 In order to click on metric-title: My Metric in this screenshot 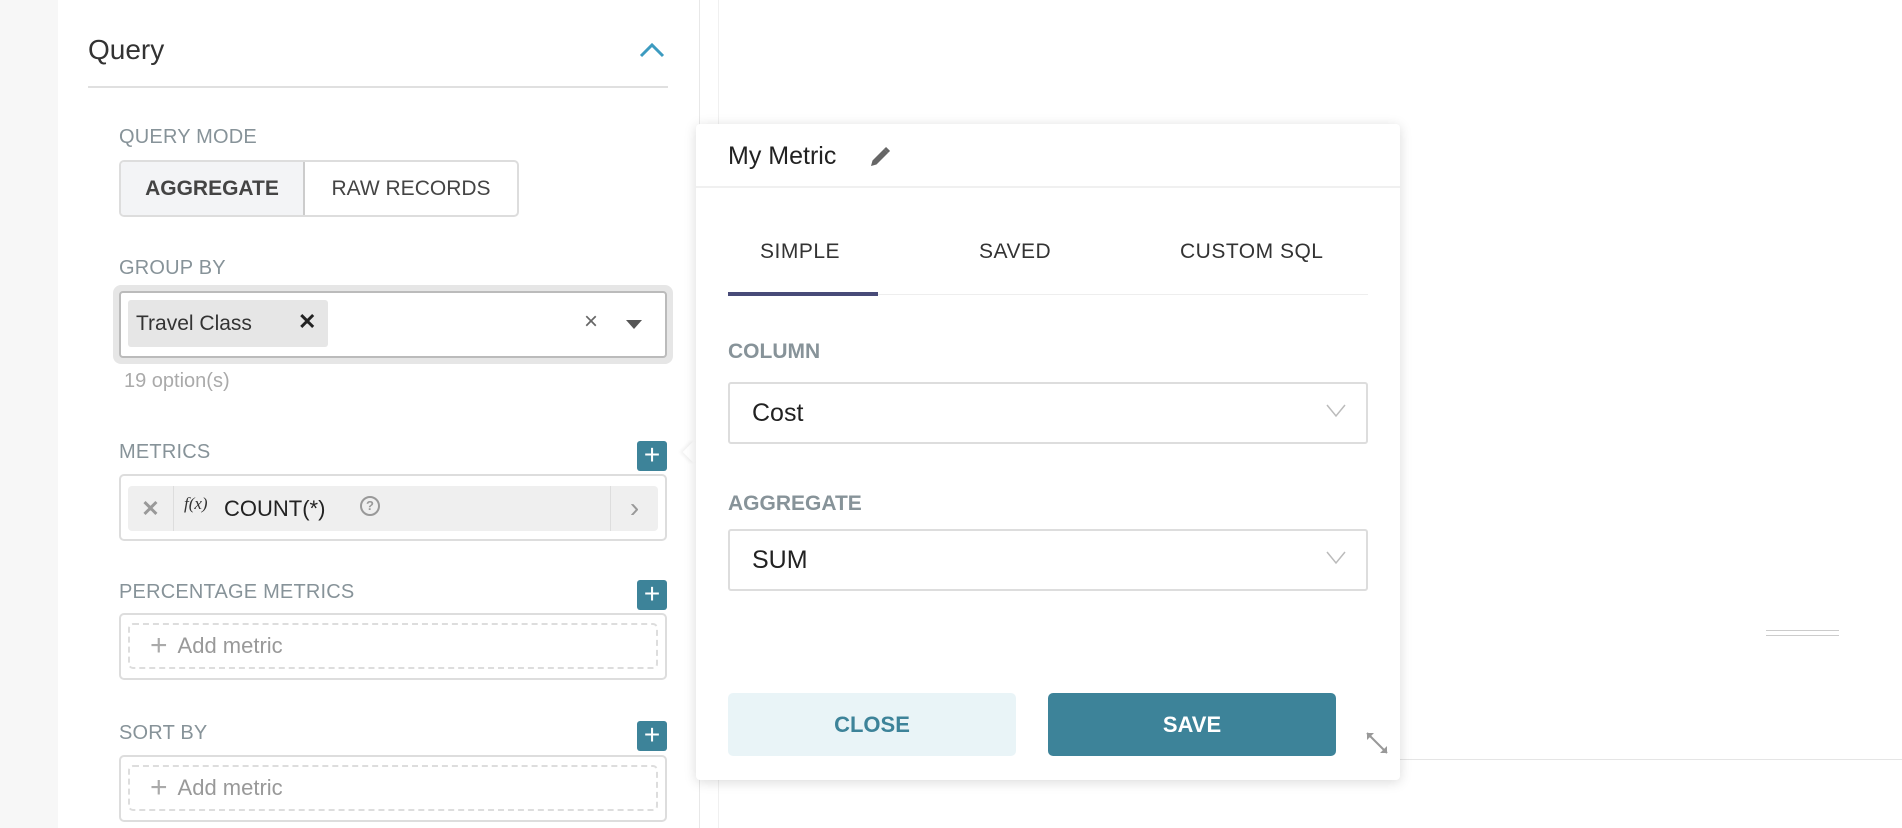, I will do `click(782, 156)`.